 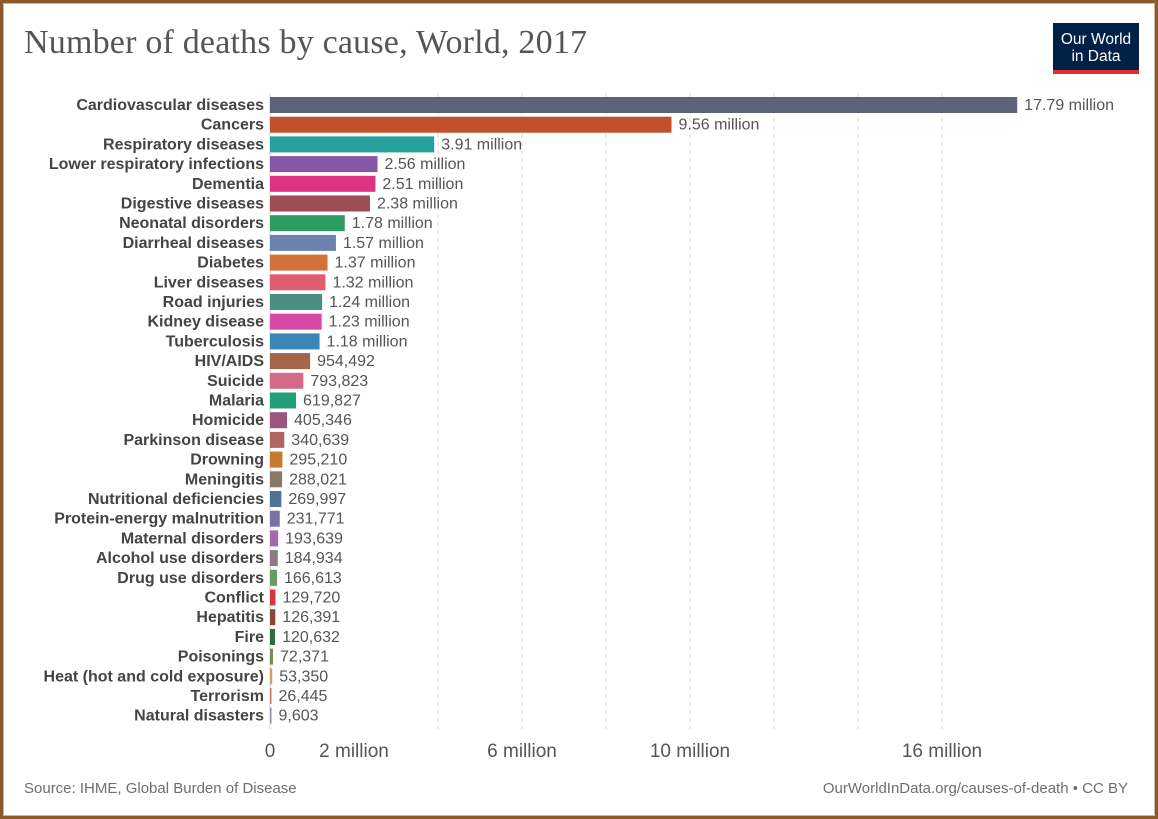 I want to click on value-label: 129,720, so click(x=311, y=598).